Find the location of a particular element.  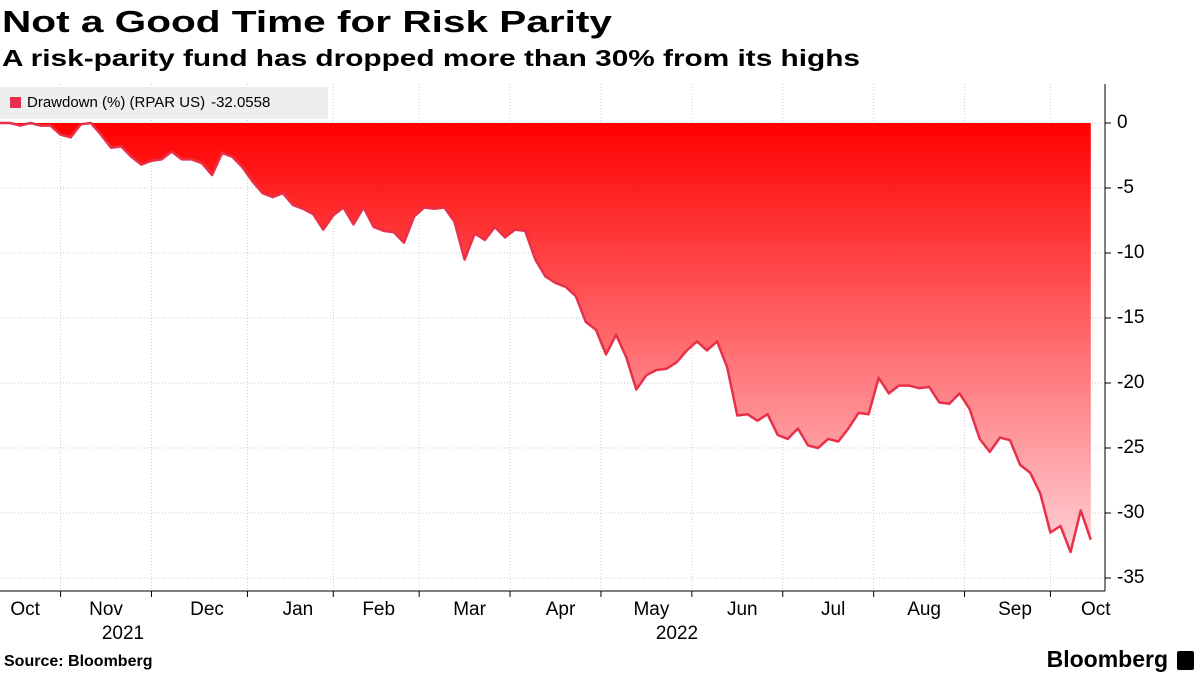

x-tick-label: Mar is located at coordinates (469, 609).